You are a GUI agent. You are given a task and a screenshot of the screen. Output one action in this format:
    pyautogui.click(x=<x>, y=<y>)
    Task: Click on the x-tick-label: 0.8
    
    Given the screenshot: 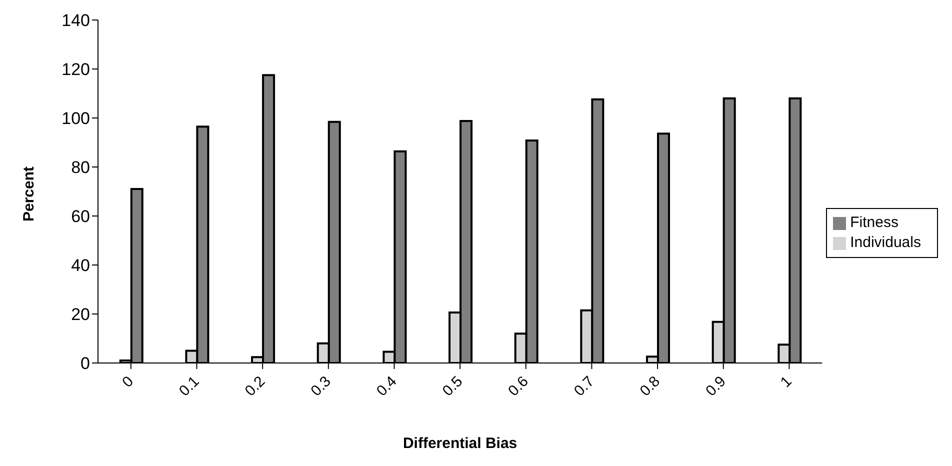 What is the action you would take?
    pyautogui.click(x=650, y=386)
    